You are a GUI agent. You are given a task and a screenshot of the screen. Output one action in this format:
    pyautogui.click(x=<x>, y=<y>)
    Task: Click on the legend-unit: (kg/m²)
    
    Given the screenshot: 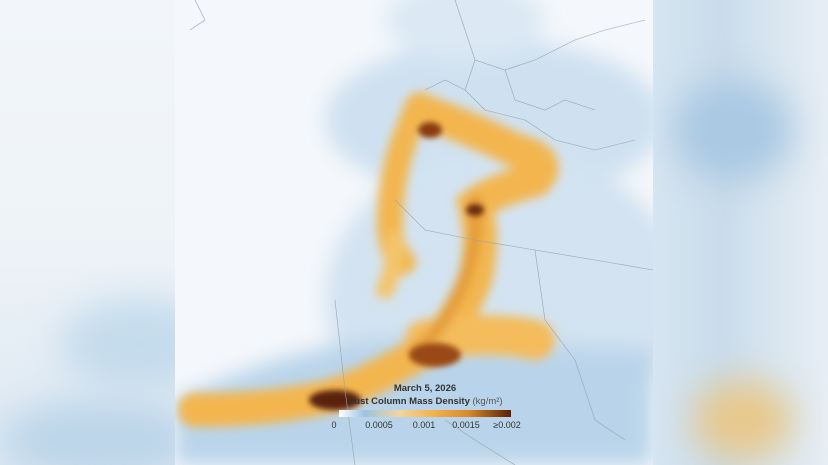 What is the action you would take?
    pyautogui.click(x=487, y=401)
    